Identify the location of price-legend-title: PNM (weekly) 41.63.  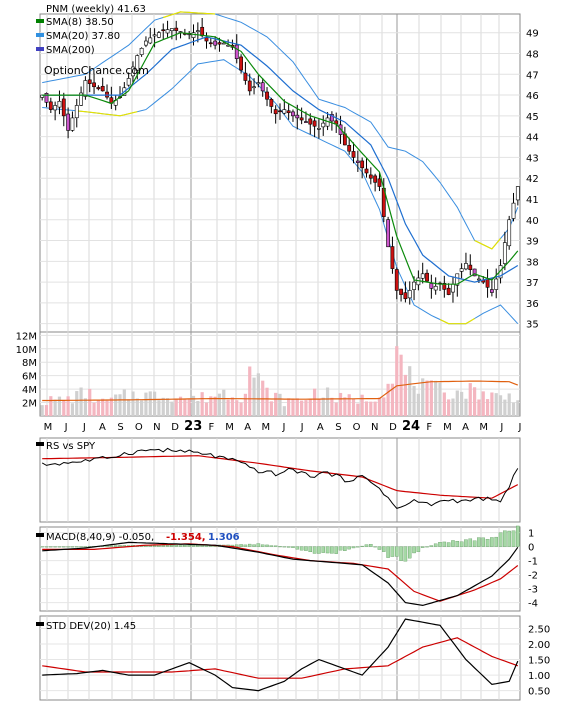
(96, 9).